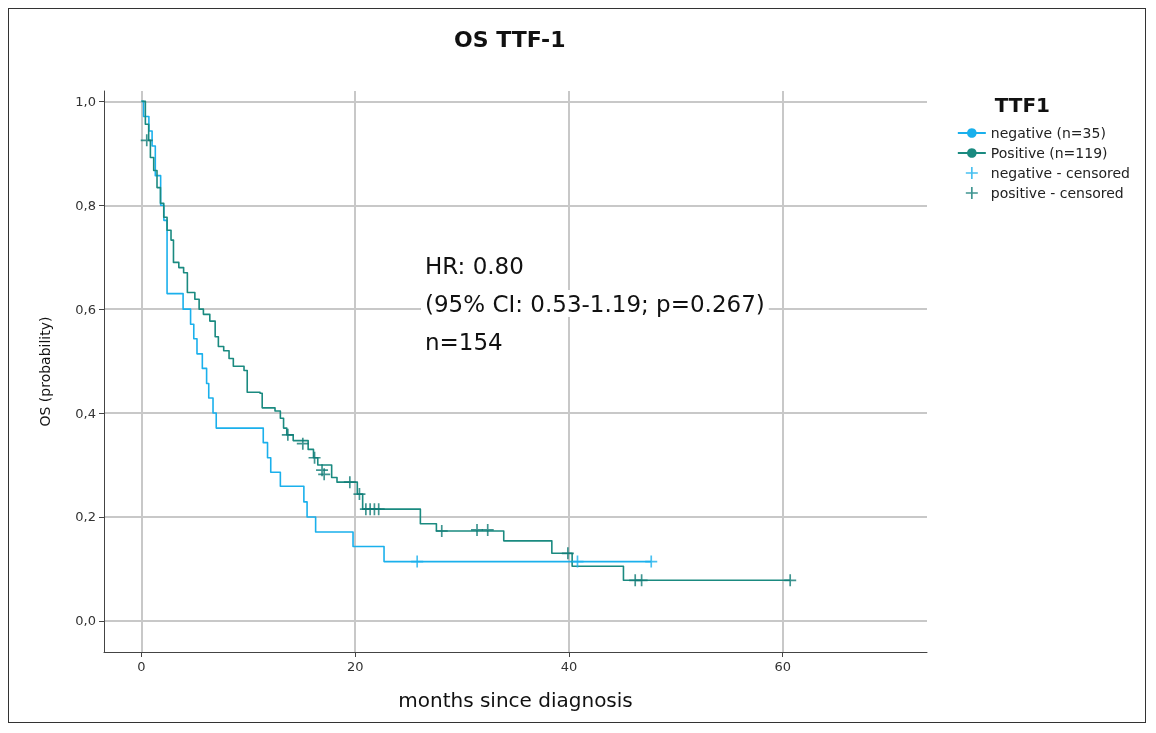 Image resolution: width=1156 pixels, height=733 pixels. Describe the element at coordinates (464, 341) in the screenshot. I see `annotation: n=154` at that location.